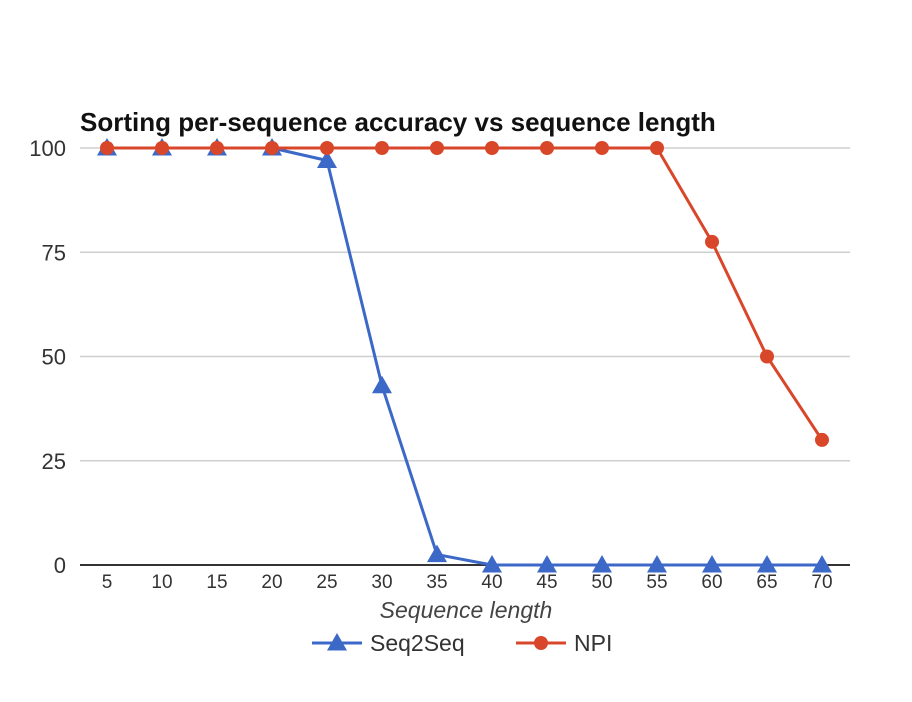  What do you see at coordinates (54, 461) in the screenshot?
I see `y-tick-label-25: 25` at bounding box center [54, 461].